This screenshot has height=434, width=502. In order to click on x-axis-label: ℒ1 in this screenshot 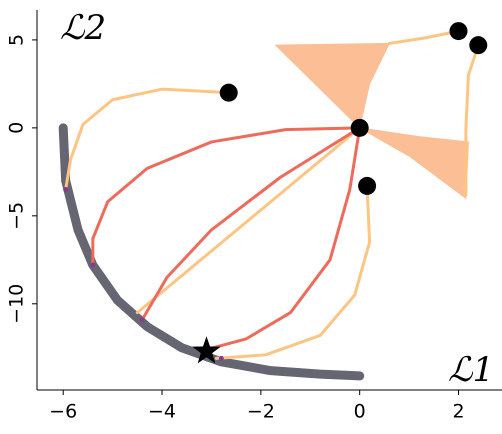, I will do `click(471, 370)`.